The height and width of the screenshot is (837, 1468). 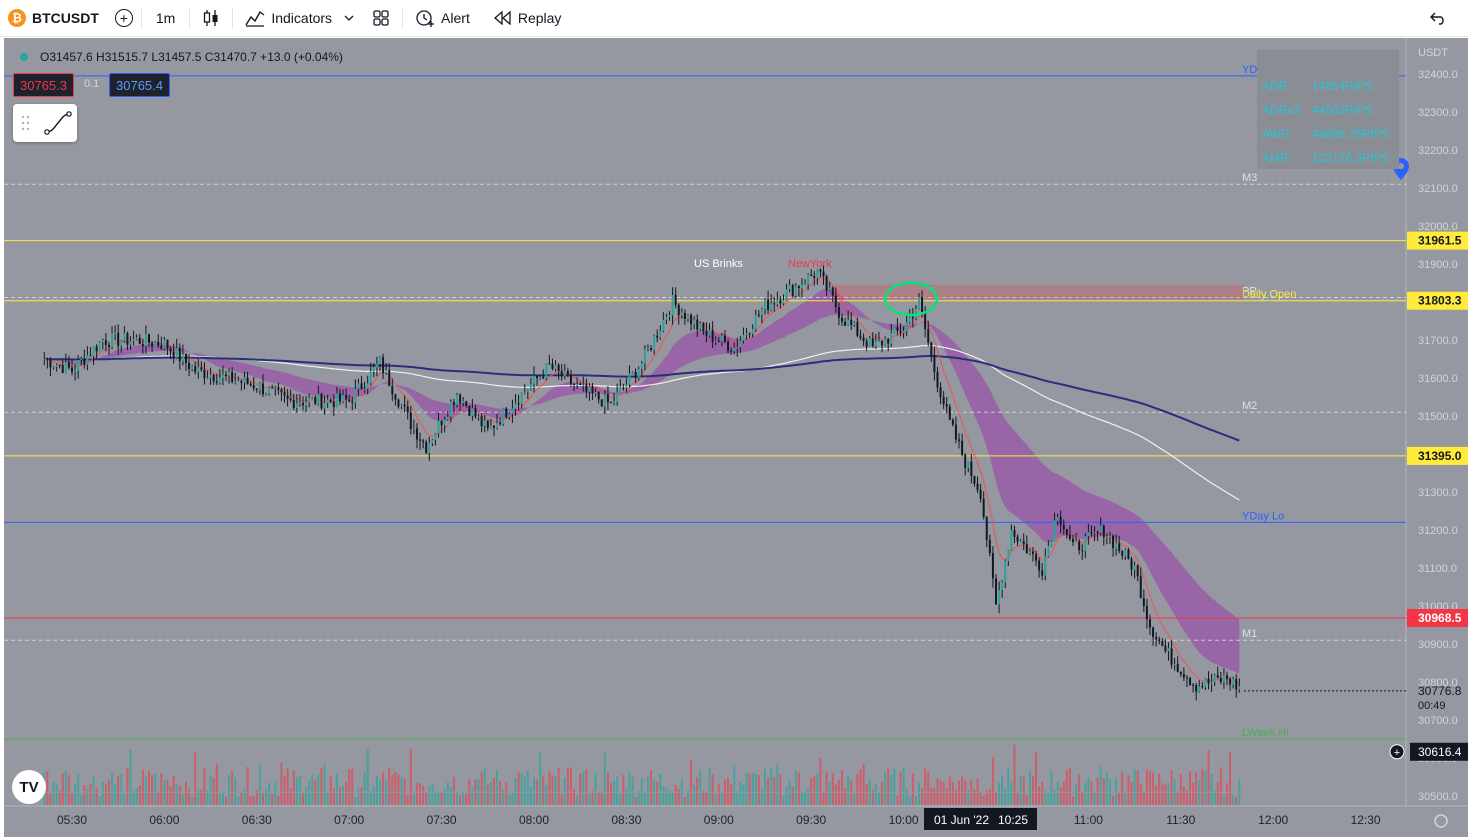 What do you see at coordinates (165, 18) in the screenshot?
I see `interval-button: 1m` at bounding box center [165, 18].